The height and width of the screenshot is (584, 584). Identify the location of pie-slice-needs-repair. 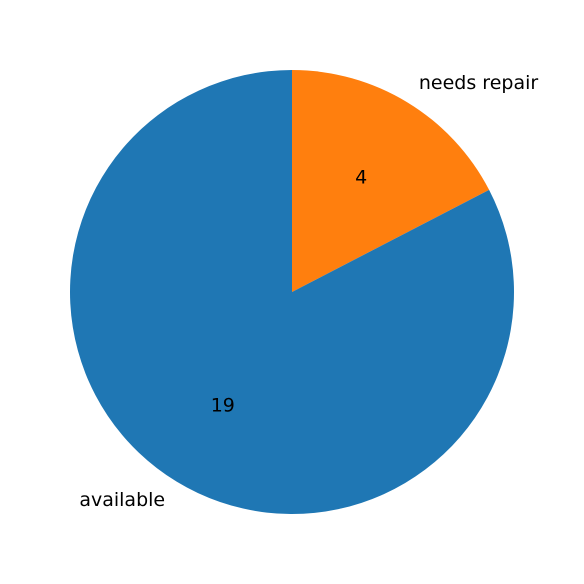
(391, 181).